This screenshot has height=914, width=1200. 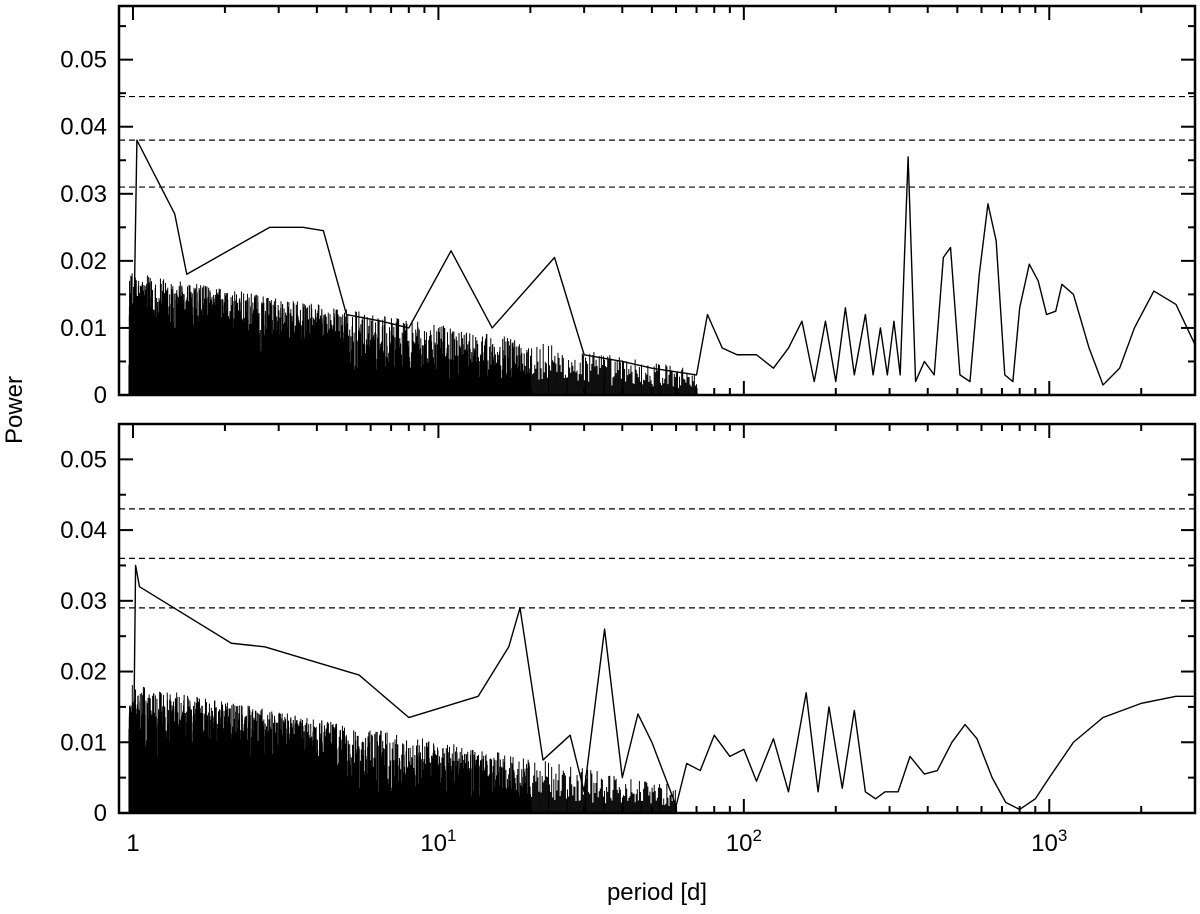 I want to click on x-axis-label: period [d], so click(x=657, y=892).